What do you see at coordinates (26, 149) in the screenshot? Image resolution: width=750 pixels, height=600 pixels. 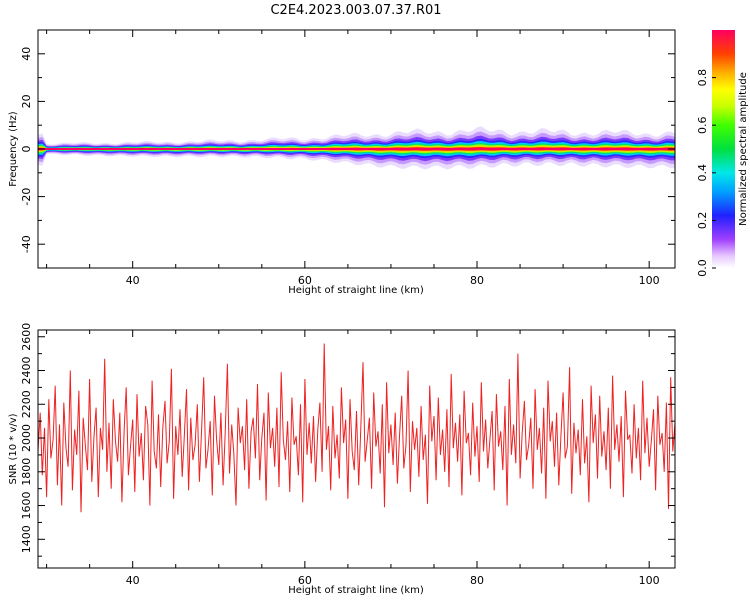 I see `y-tick-label: 0` at bounding box center [26, 149].